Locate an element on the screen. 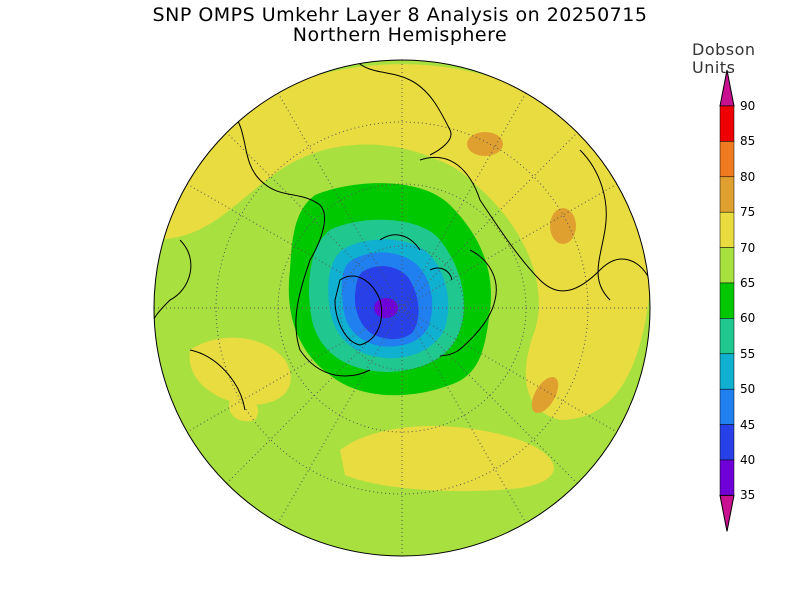 This screenshot has width=800, height=600. colorbar-bottom-arrow is located at coordinates (727, 513).